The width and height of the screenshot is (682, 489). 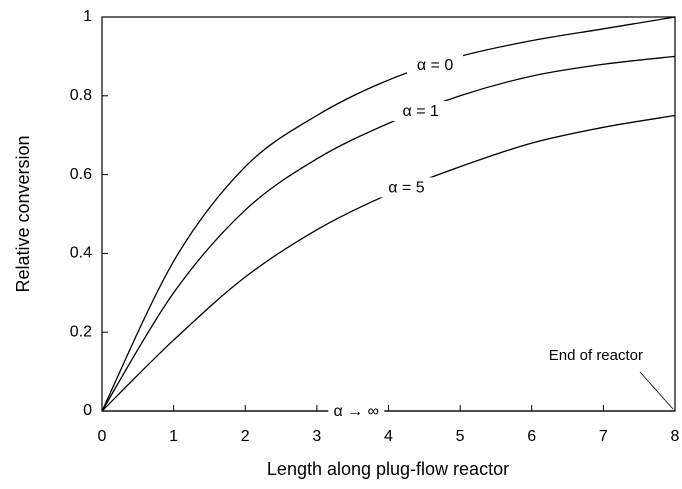 I want to click on curve-label: α = 0, so click(x=435, y=65).